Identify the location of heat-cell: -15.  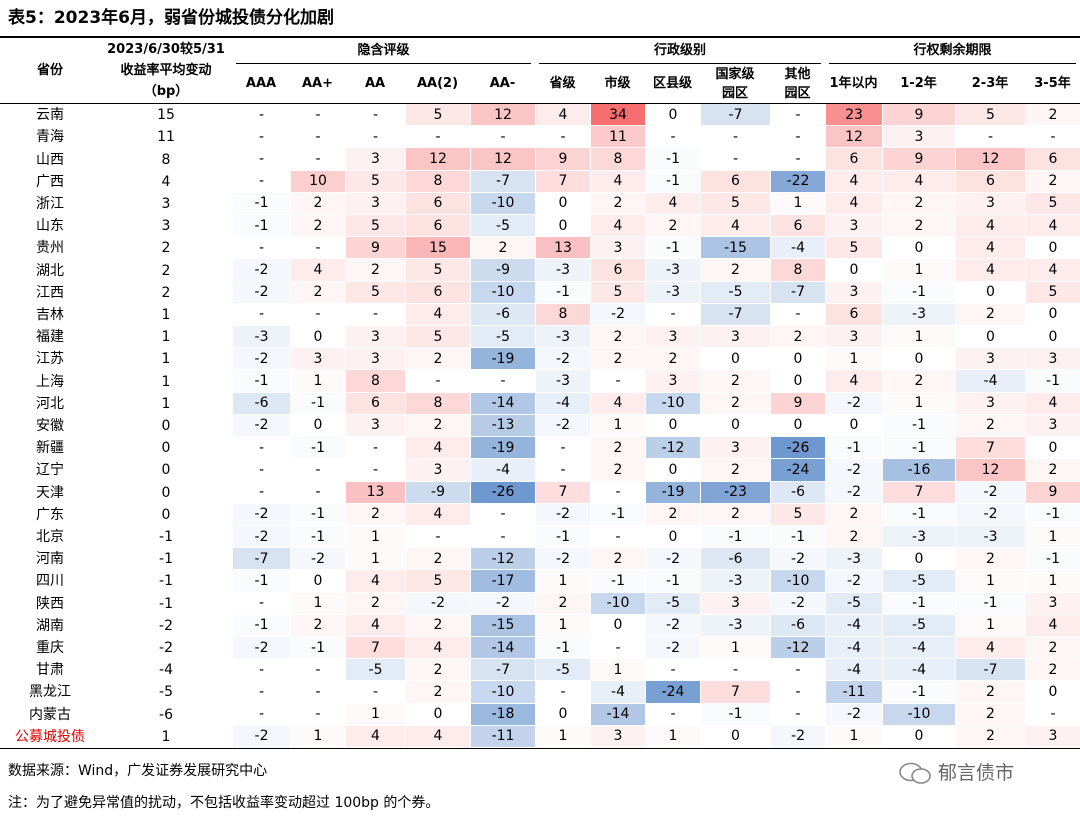
(503, 625).